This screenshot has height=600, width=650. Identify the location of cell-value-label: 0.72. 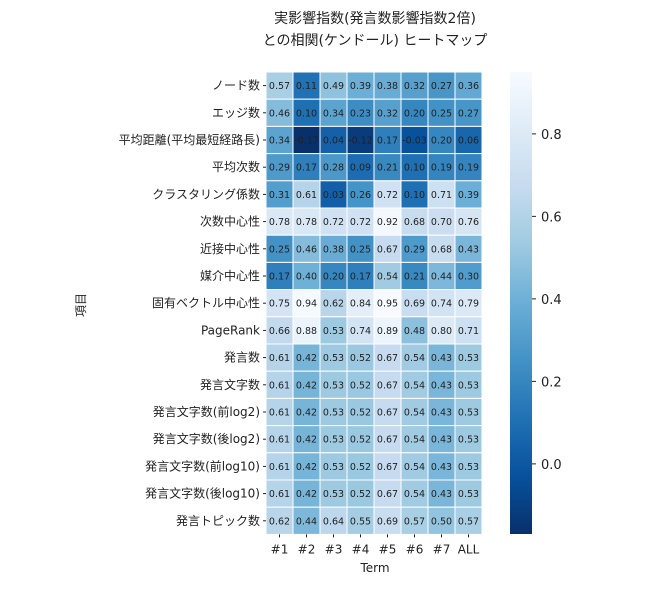
(387, 195).